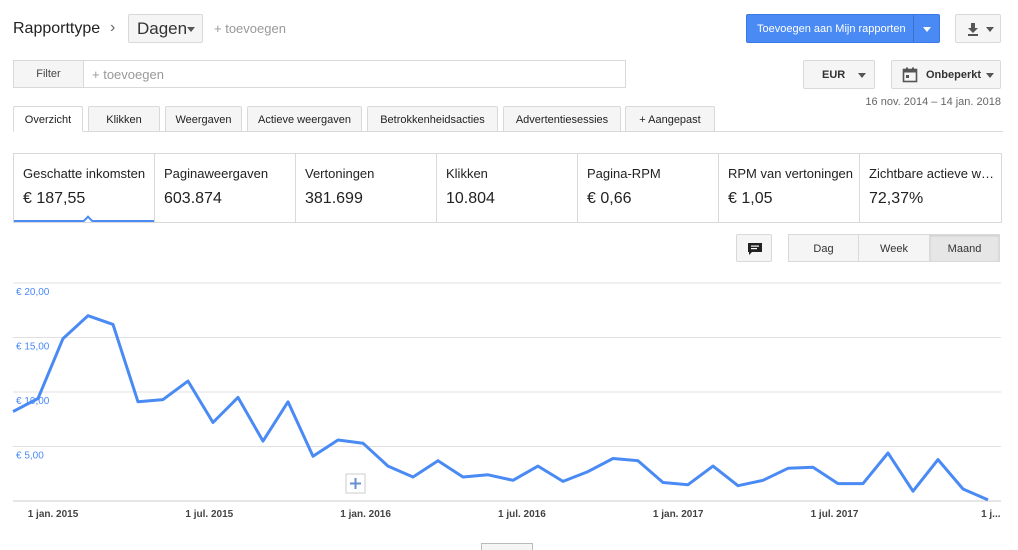 The image size is (1018, 550). Describe the element at coordinates (30, 456) in the screenshot. I see `y-tick-label: € 5,00` at that location.